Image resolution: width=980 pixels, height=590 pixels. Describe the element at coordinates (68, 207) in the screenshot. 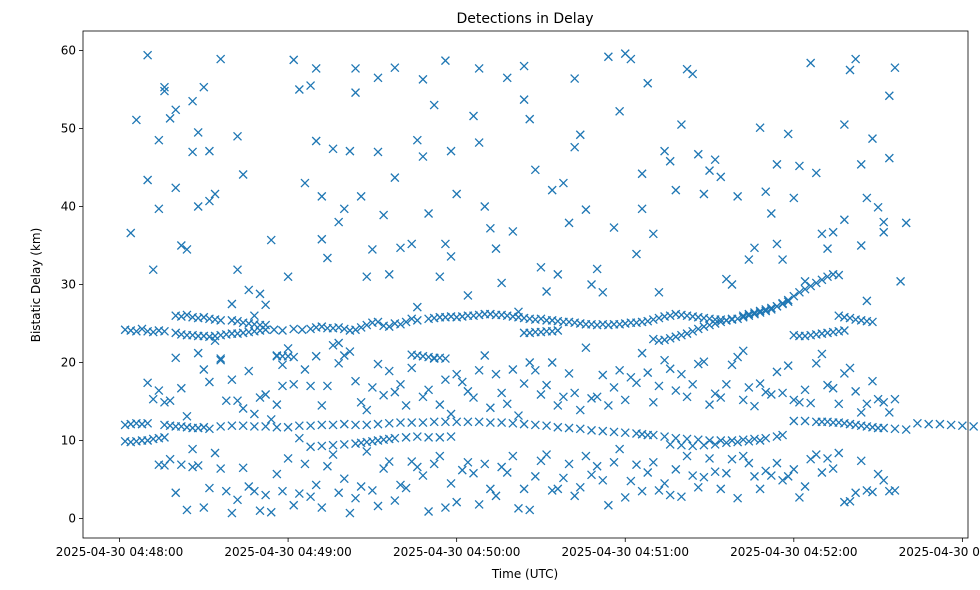

I see `y-tick-label: 40` at that location.